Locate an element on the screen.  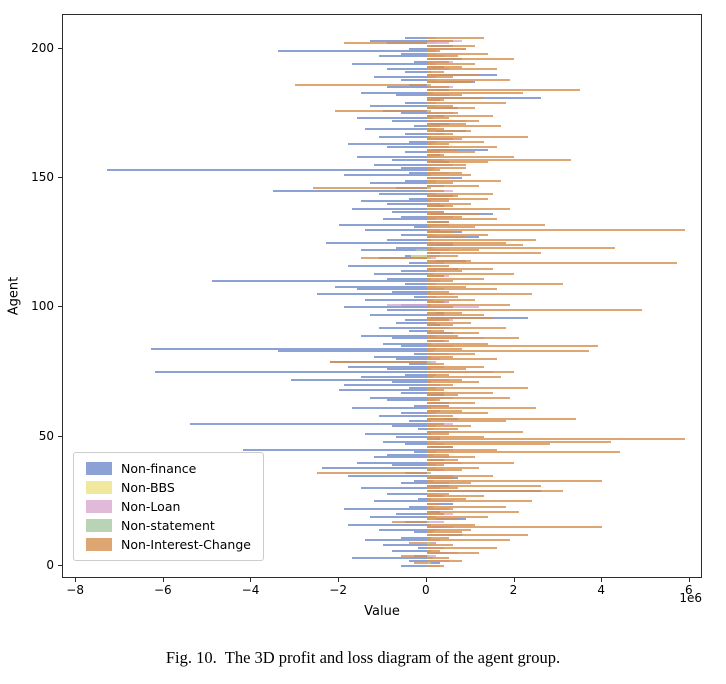
legend-swatch-non-bbs is located at coordinates (99, 487).